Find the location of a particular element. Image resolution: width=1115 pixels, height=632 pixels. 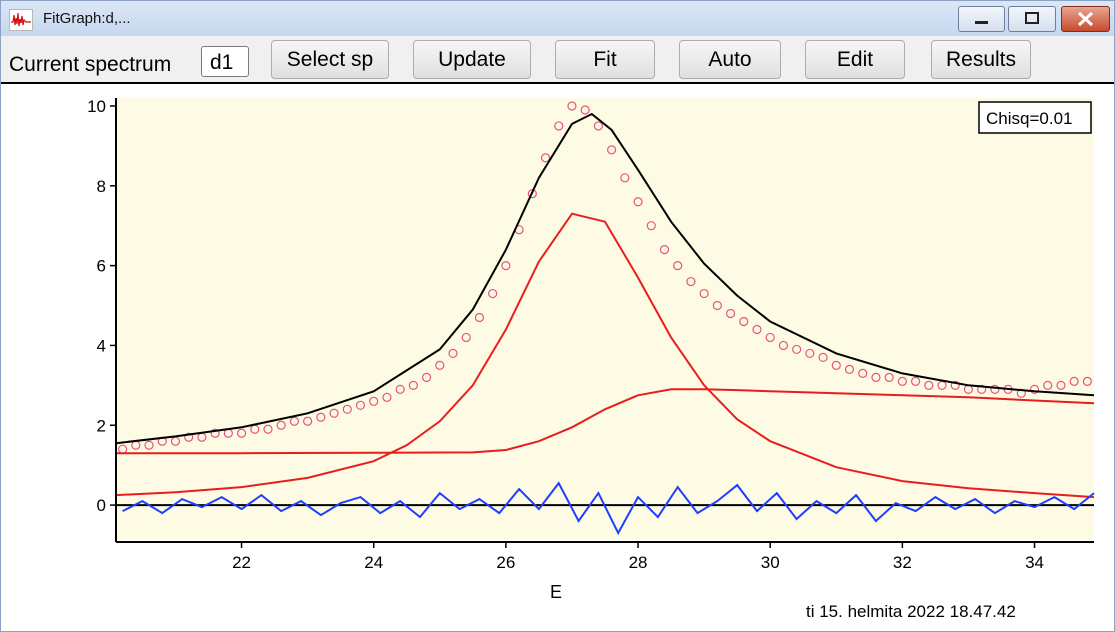

y-tick-label: 8 is located at coordinates (101, 186).